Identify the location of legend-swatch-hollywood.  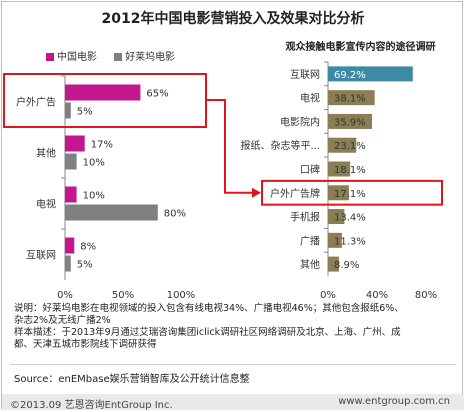
(118, 57).